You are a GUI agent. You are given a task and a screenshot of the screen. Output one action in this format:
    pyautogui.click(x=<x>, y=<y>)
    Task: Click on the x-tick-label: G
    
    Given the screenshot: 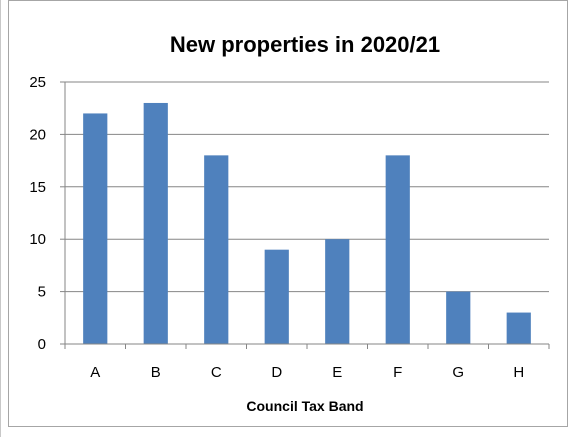 What is the action you would take?
    pyautogui.click(x=458, y=372)
    